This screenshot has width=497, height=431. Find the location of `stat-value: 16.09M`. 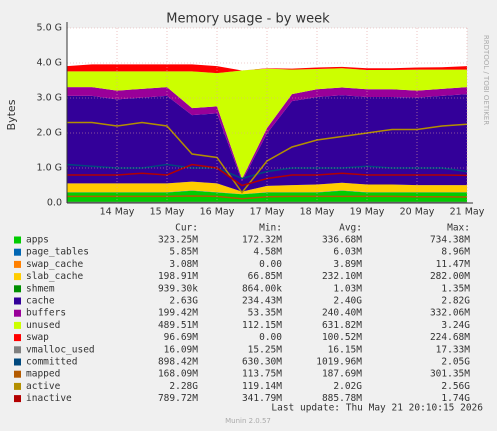

stat-value: 16.09M is located at coordinates (181, 349).